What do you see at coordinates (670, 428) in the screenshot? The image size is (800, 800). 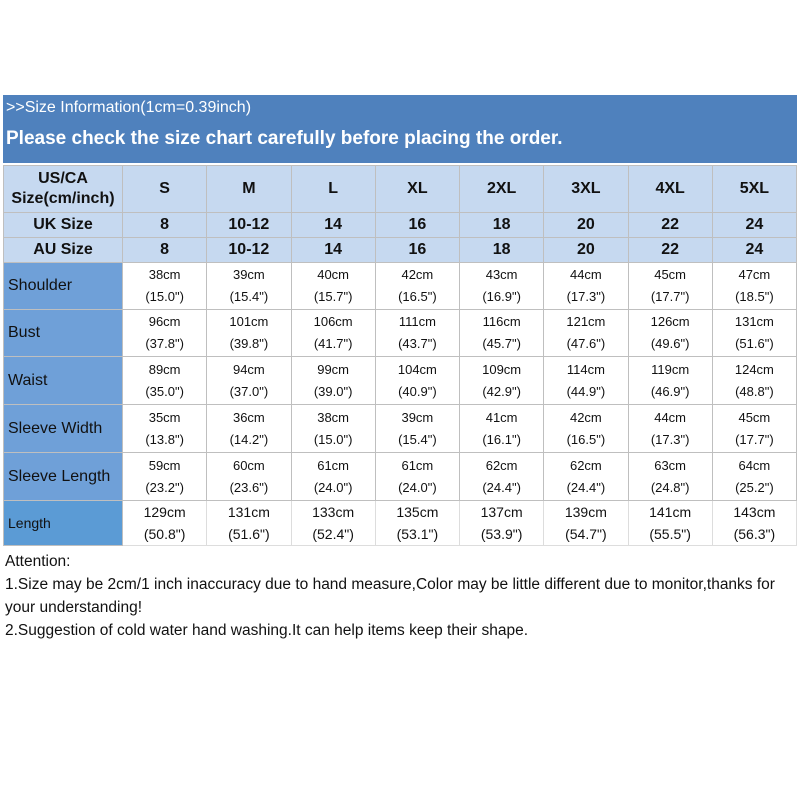 I see `measure-cell: 44cm (17.3")` at bounding box center [670, 428].